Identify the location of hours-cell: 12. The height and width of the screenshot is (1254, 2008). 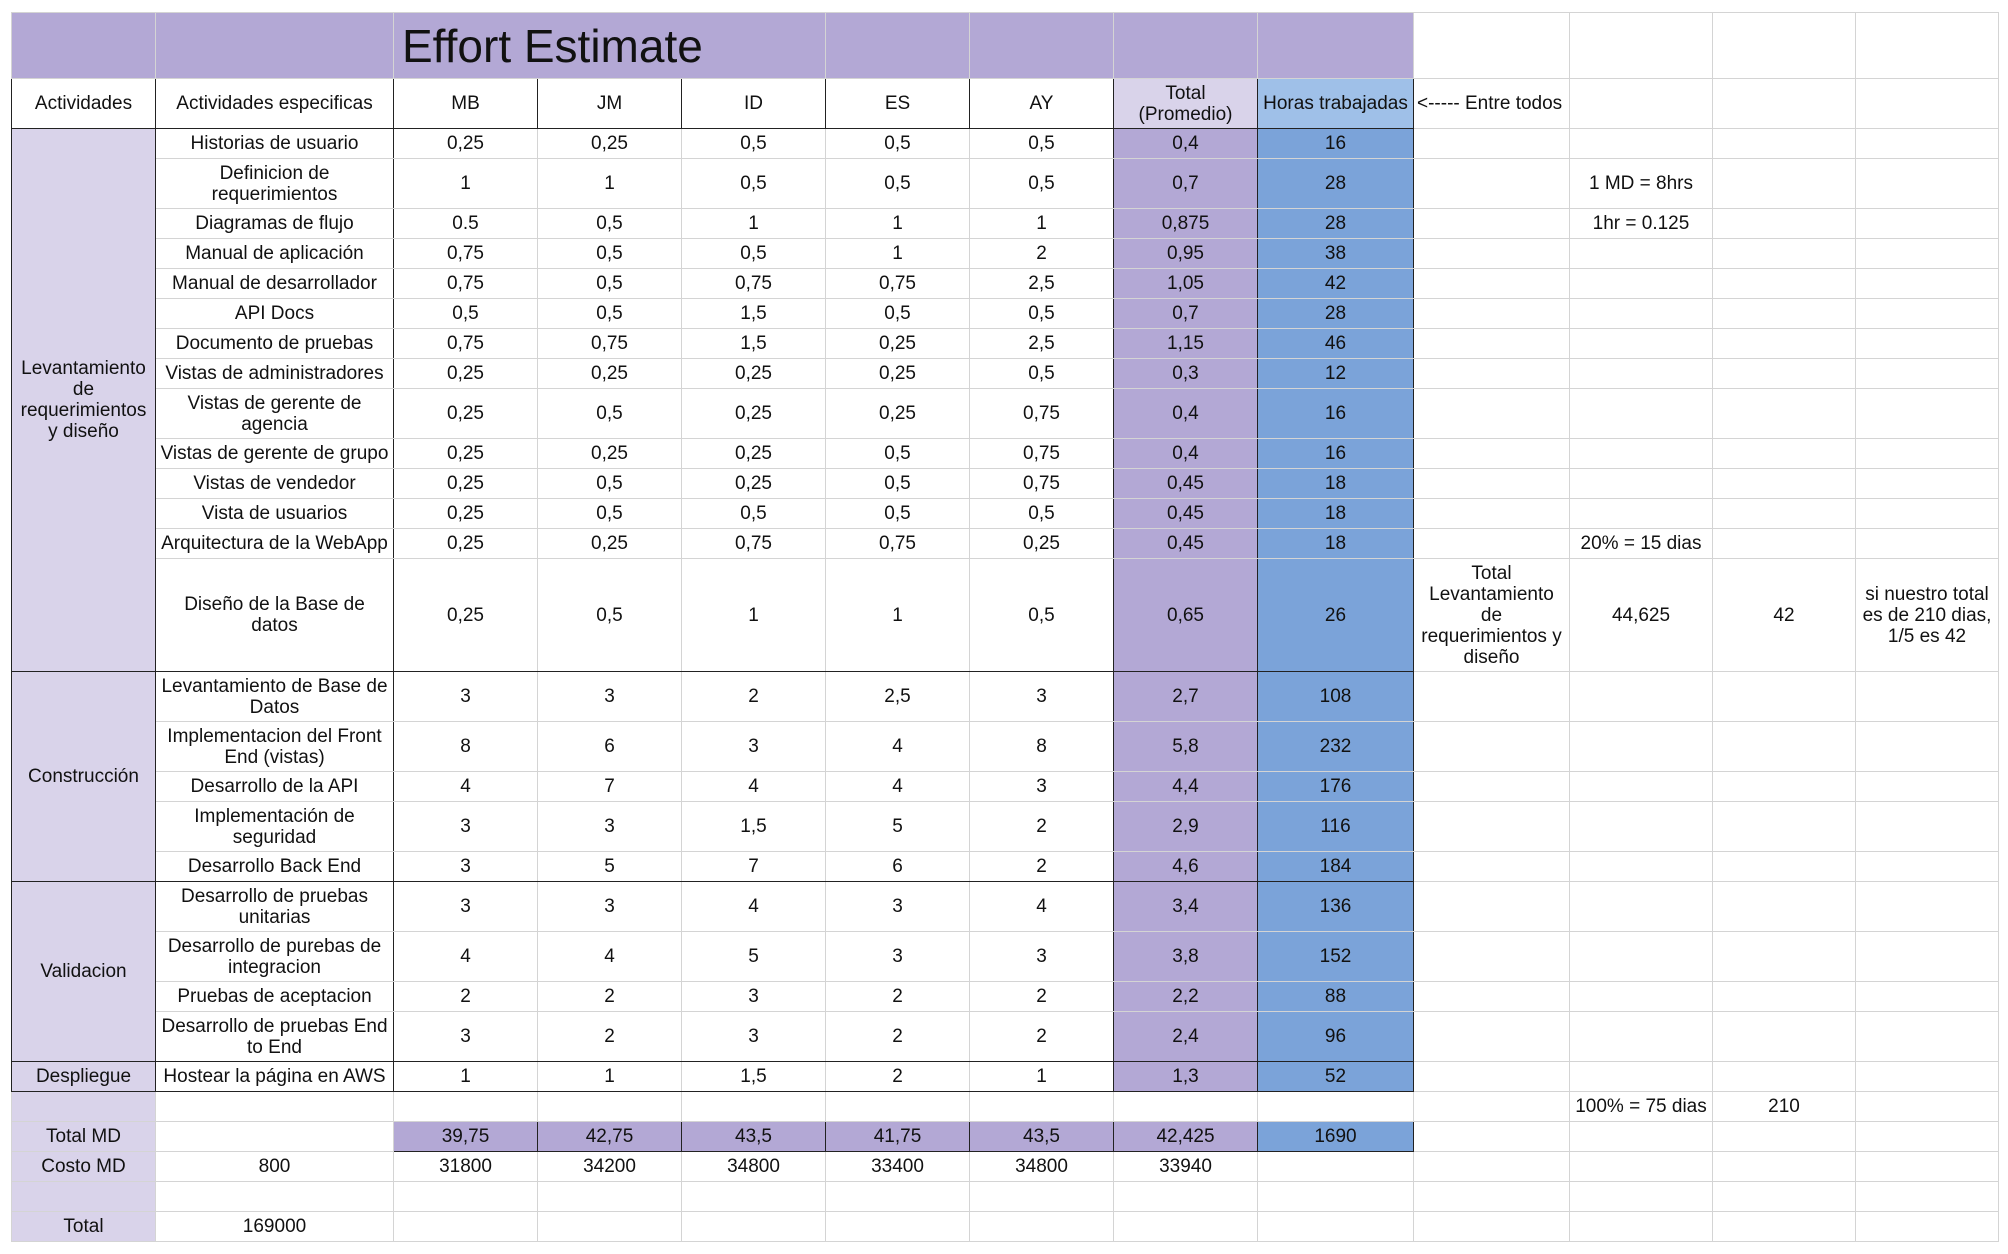
(1335, 373).